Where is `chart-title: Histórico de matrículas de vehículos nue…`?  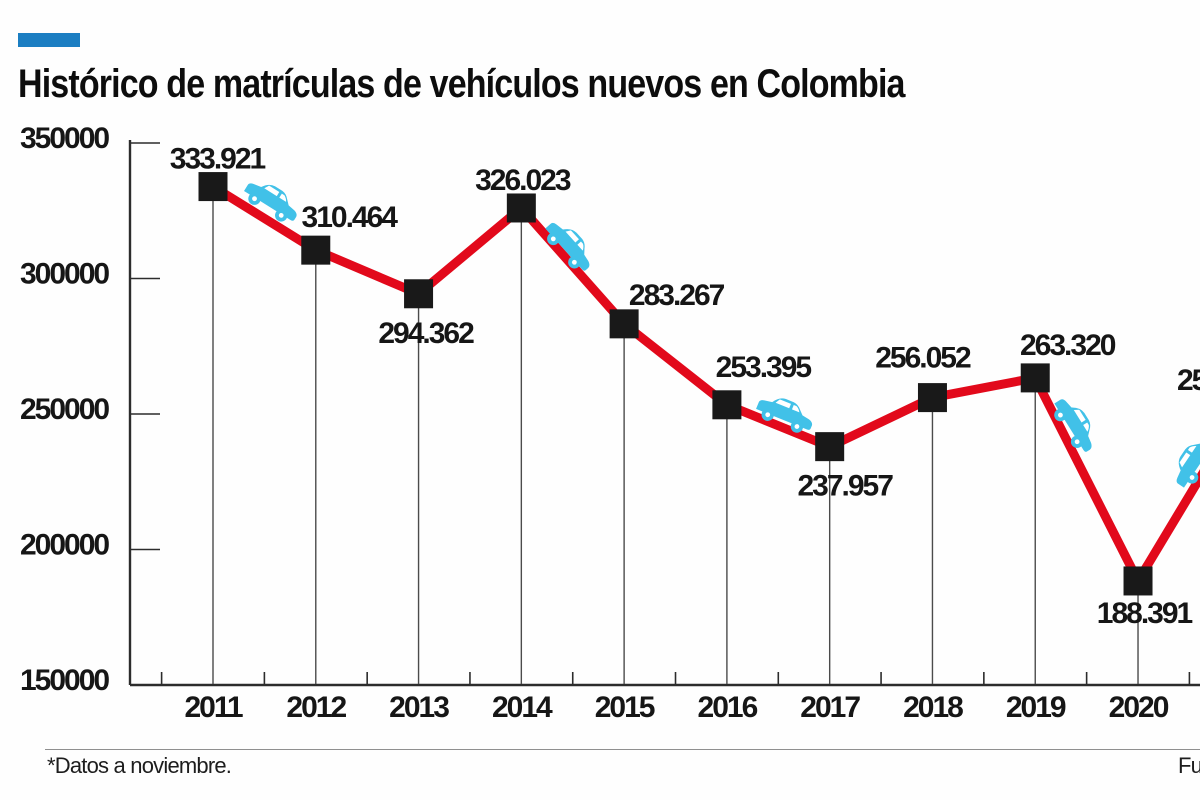 chart-title: Histórico de matrículas de vehículos nue… is located at coordinates (461, 84).